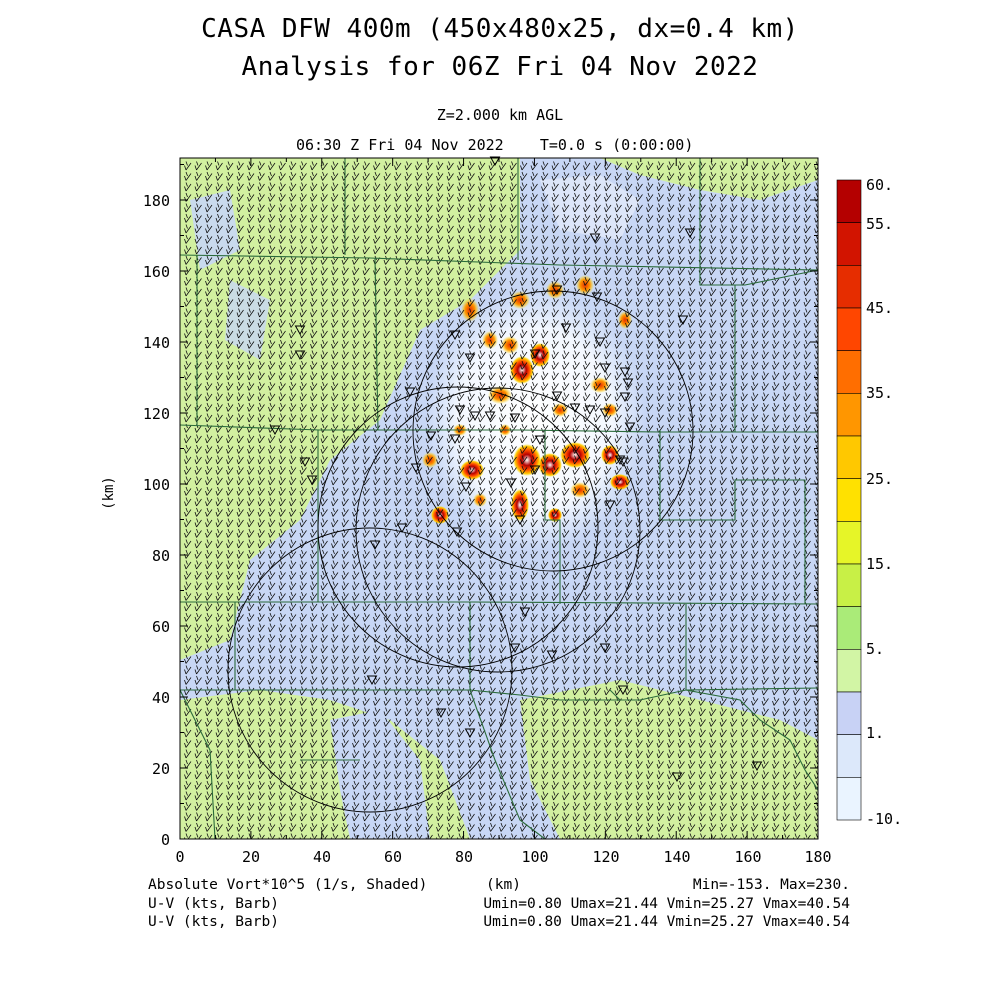 This screenshot has height=1000, width=1000. What do you see at coordinates (500, 67) in the screenshot?
I see `map-title-line2: Analysis for 06Z Fri 04 Nov 2022` at bounding box center [500, 67].